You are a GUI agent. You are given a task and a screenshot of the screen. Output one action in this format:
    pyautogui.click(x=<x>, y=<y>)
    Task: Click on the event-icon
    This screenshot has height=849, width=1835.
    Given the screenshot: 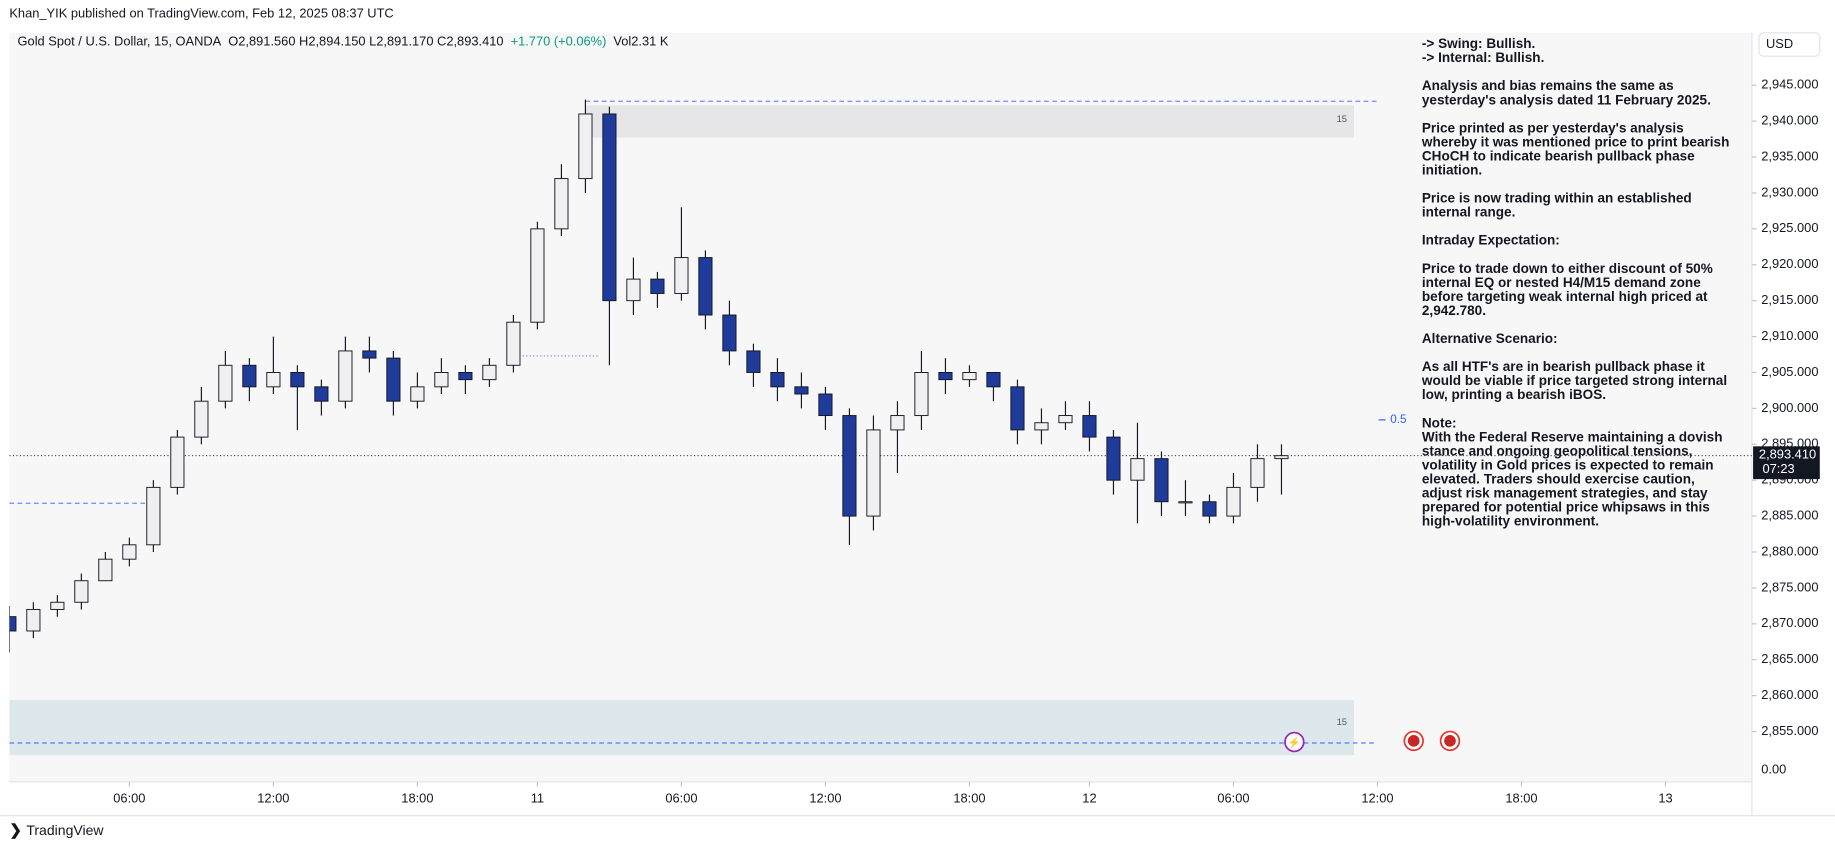 What is the action you would take?
    pyautogui.click(x=1294, y=742)
    